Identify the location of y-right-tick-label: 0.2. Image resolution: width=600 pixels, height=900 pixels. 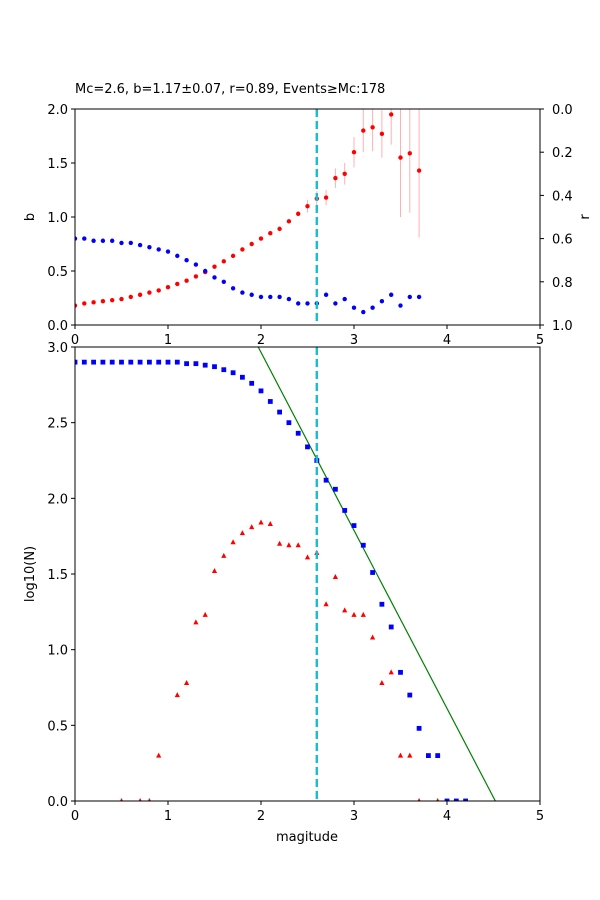
(562, 153).